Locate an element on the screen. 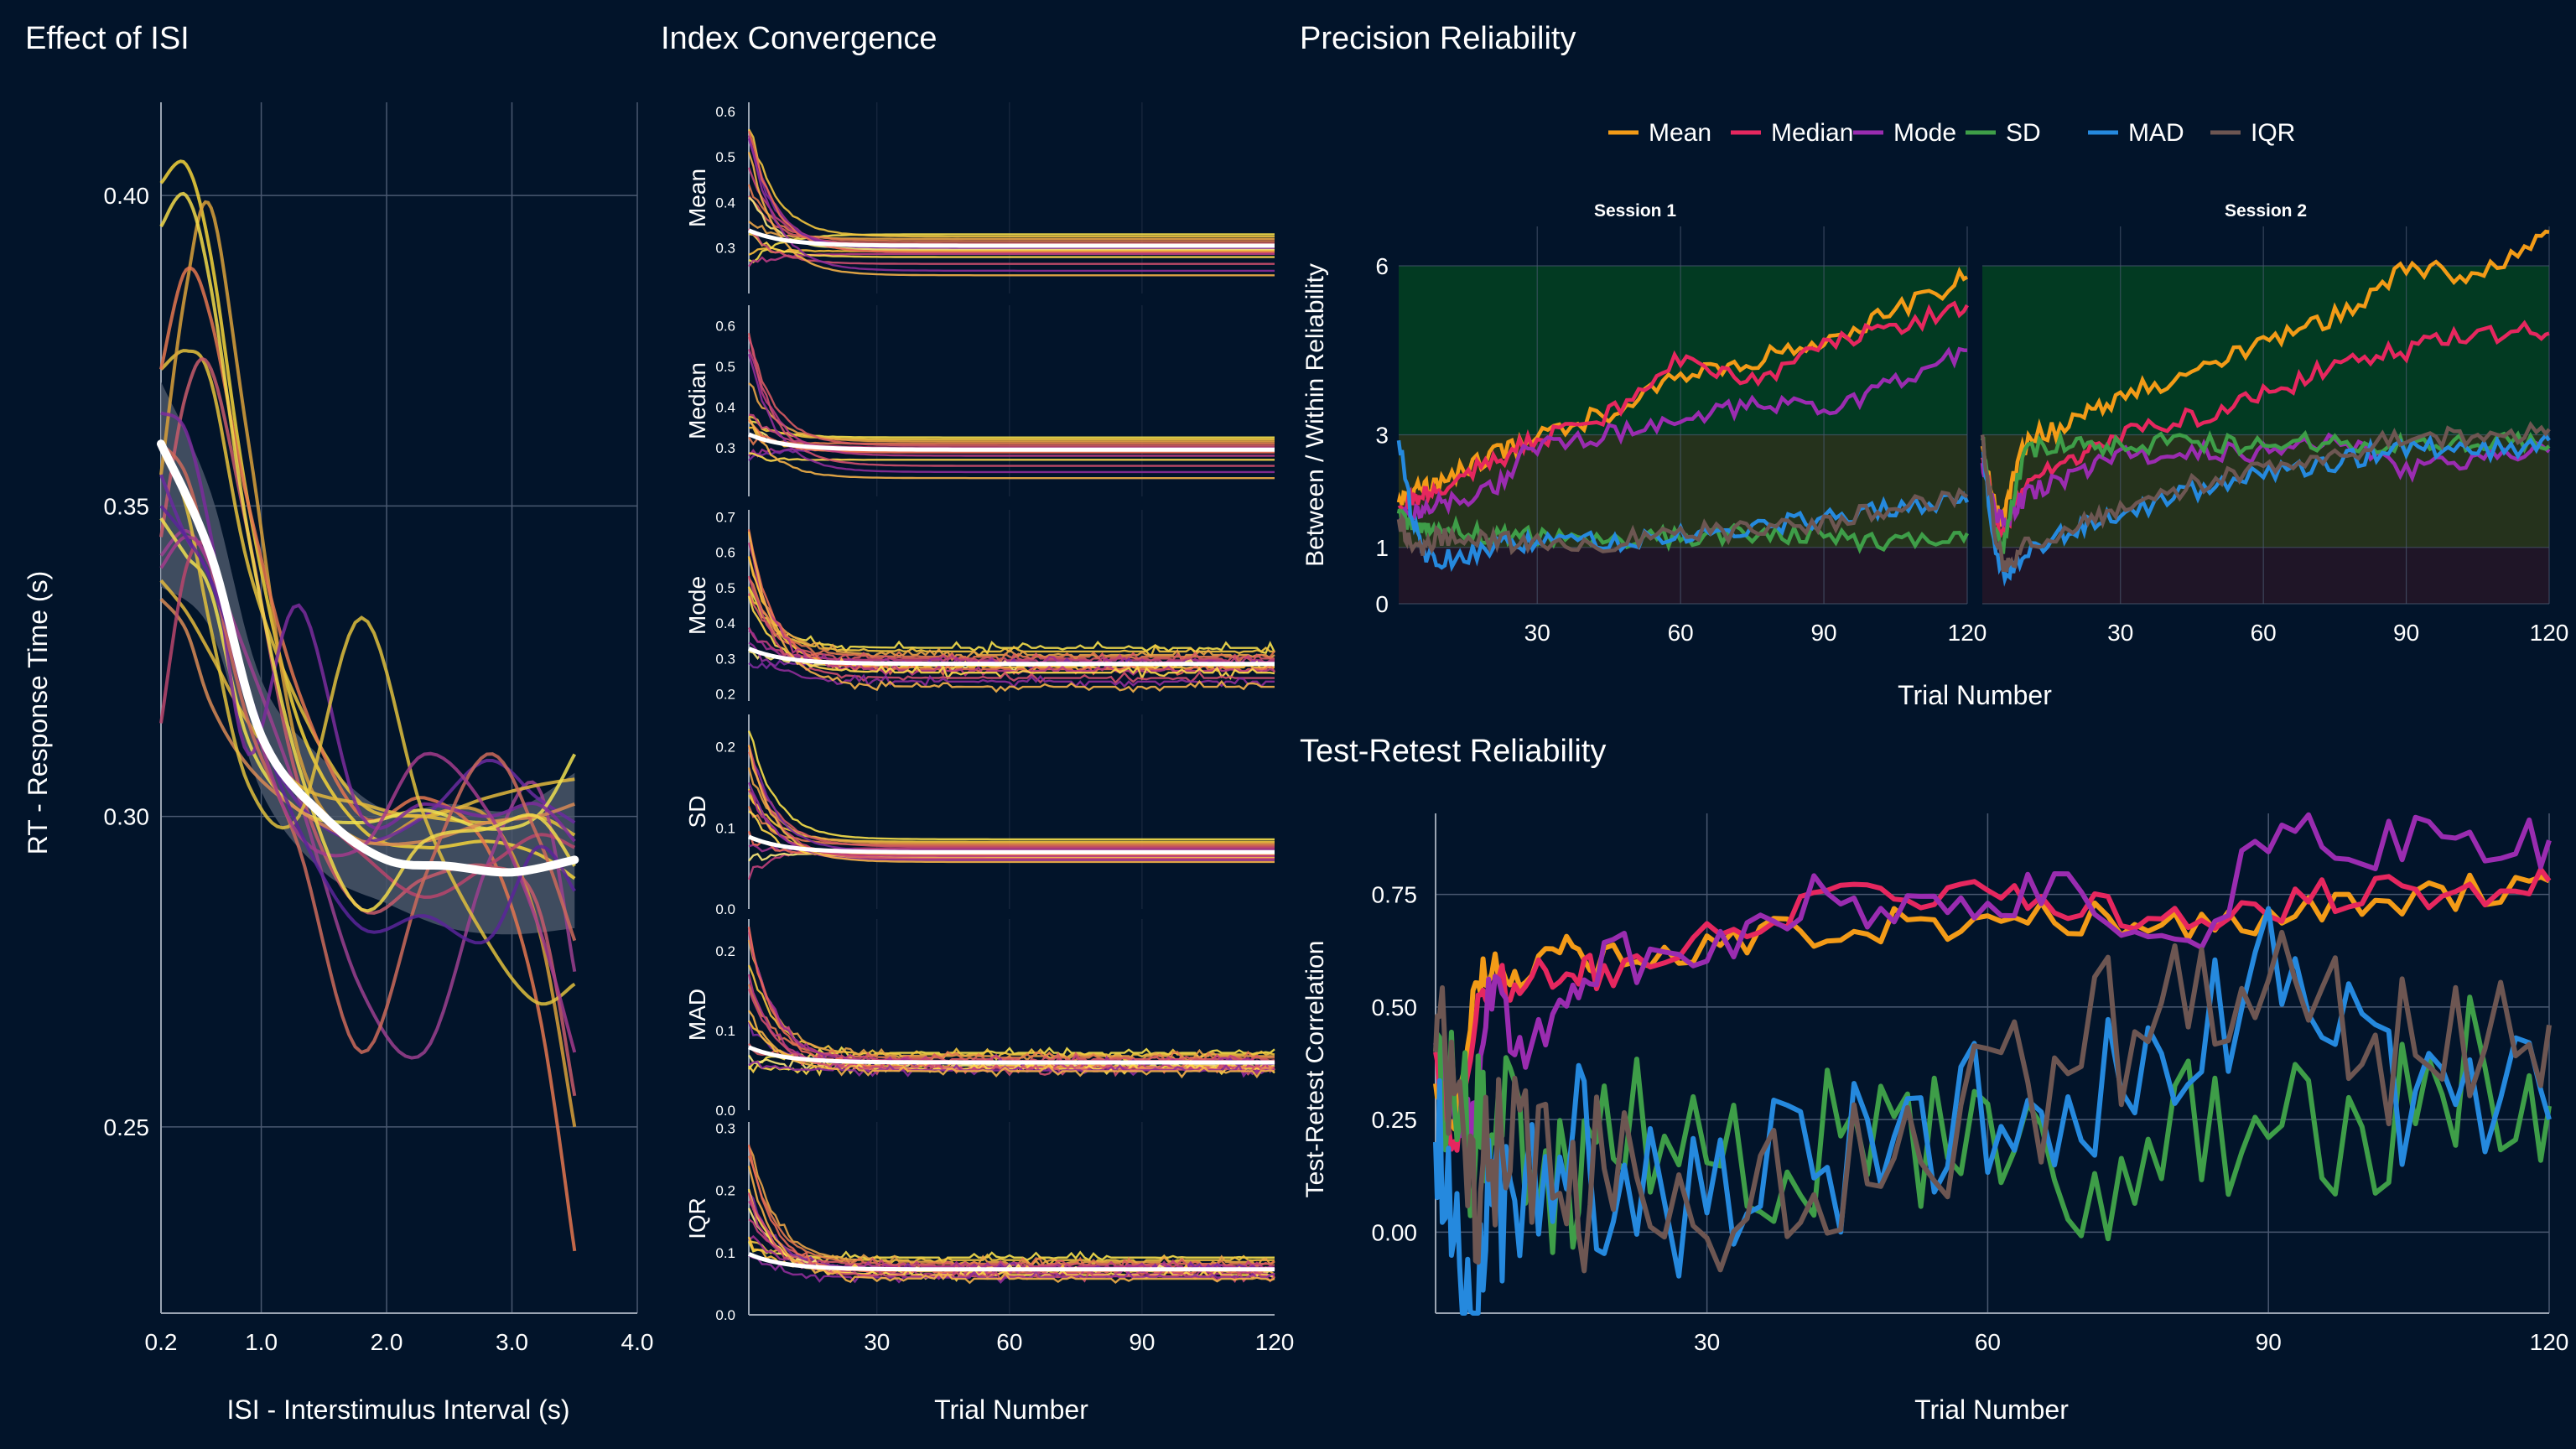 This screenshot has width=2576, height=1449. convergence-ytick-label: 0.7 is located at coordinates (725, 517).